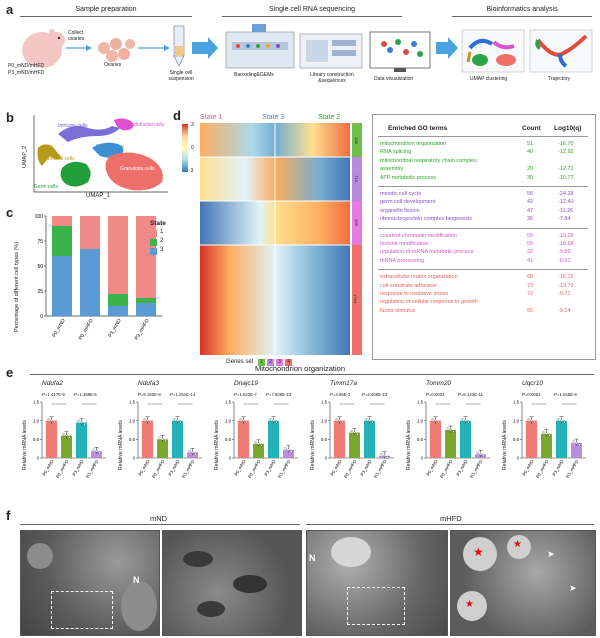  Describe the element at coordinates (98, 196) in the screenshot. I see `umap-x-label: UMAP_1` at that location.